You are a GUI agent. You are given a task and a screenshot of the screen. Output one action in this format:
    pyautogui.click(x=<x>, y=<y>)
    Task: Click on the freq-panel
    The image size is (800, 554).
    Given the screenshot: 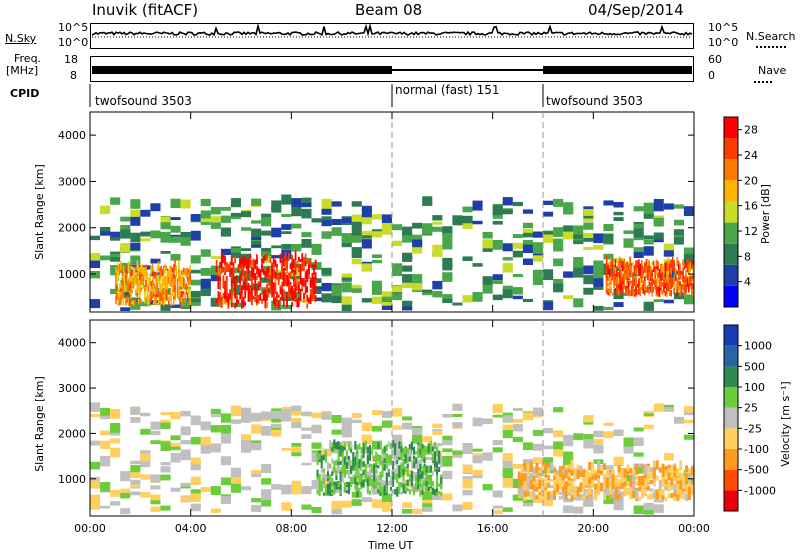 What is the action you would take?
    pyautogui.click(x=392, y=69)
    